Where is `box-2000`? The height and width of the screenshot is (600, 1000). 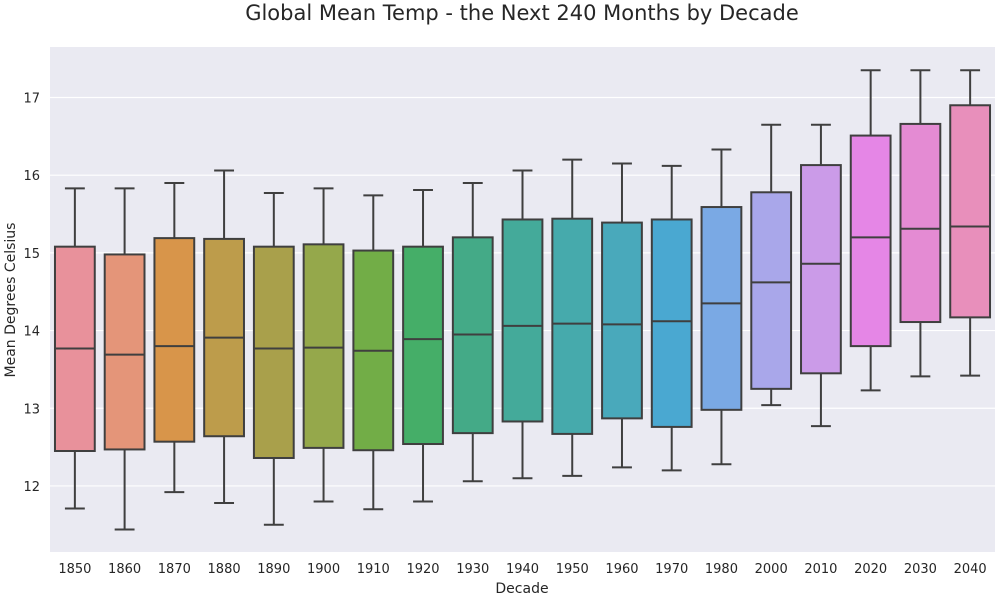
box-2000 is located at coordinates (771, 265).